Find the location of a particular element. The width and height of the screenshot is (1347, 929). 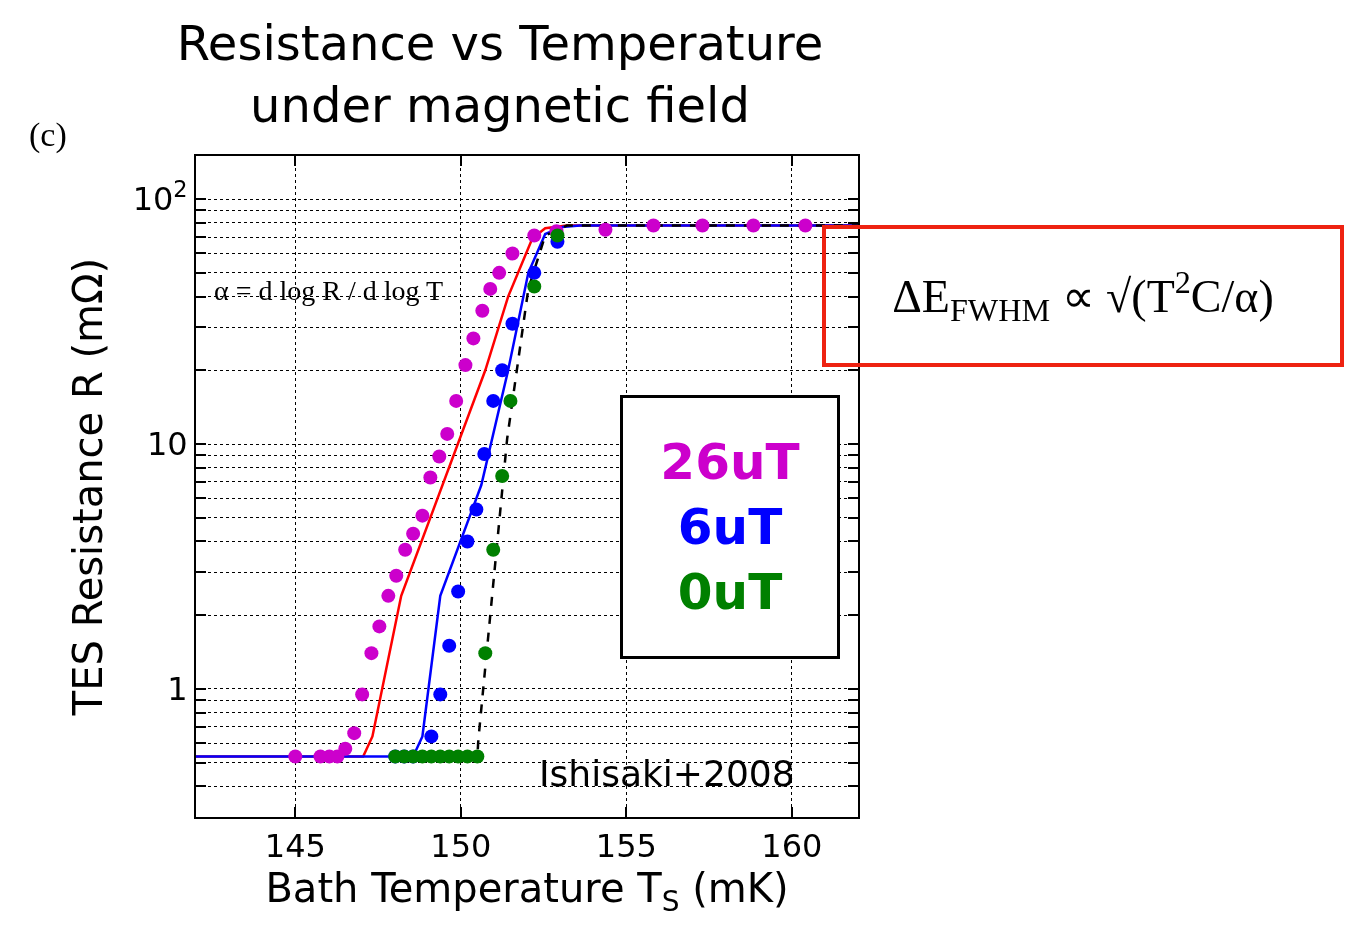

text: (c) is located at coordinates (48, 135).